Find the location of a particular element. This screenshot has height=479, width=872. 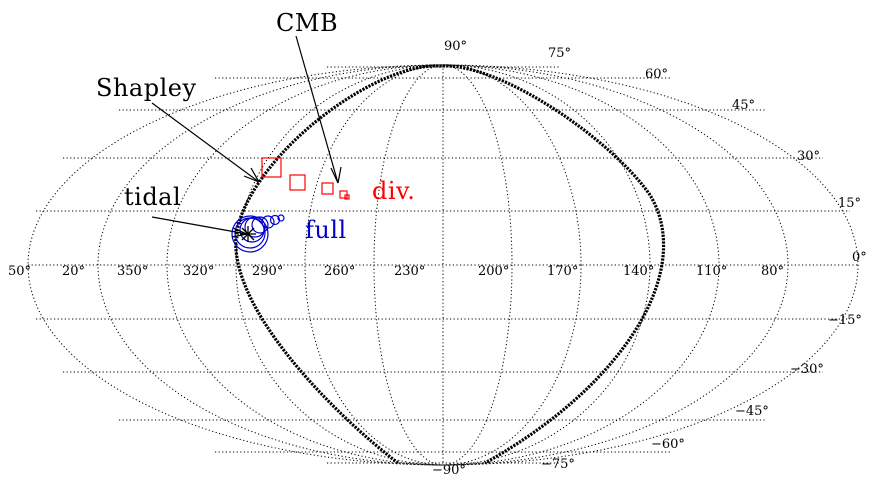

cmb-label: CMB is located at coordinates (307, 23).